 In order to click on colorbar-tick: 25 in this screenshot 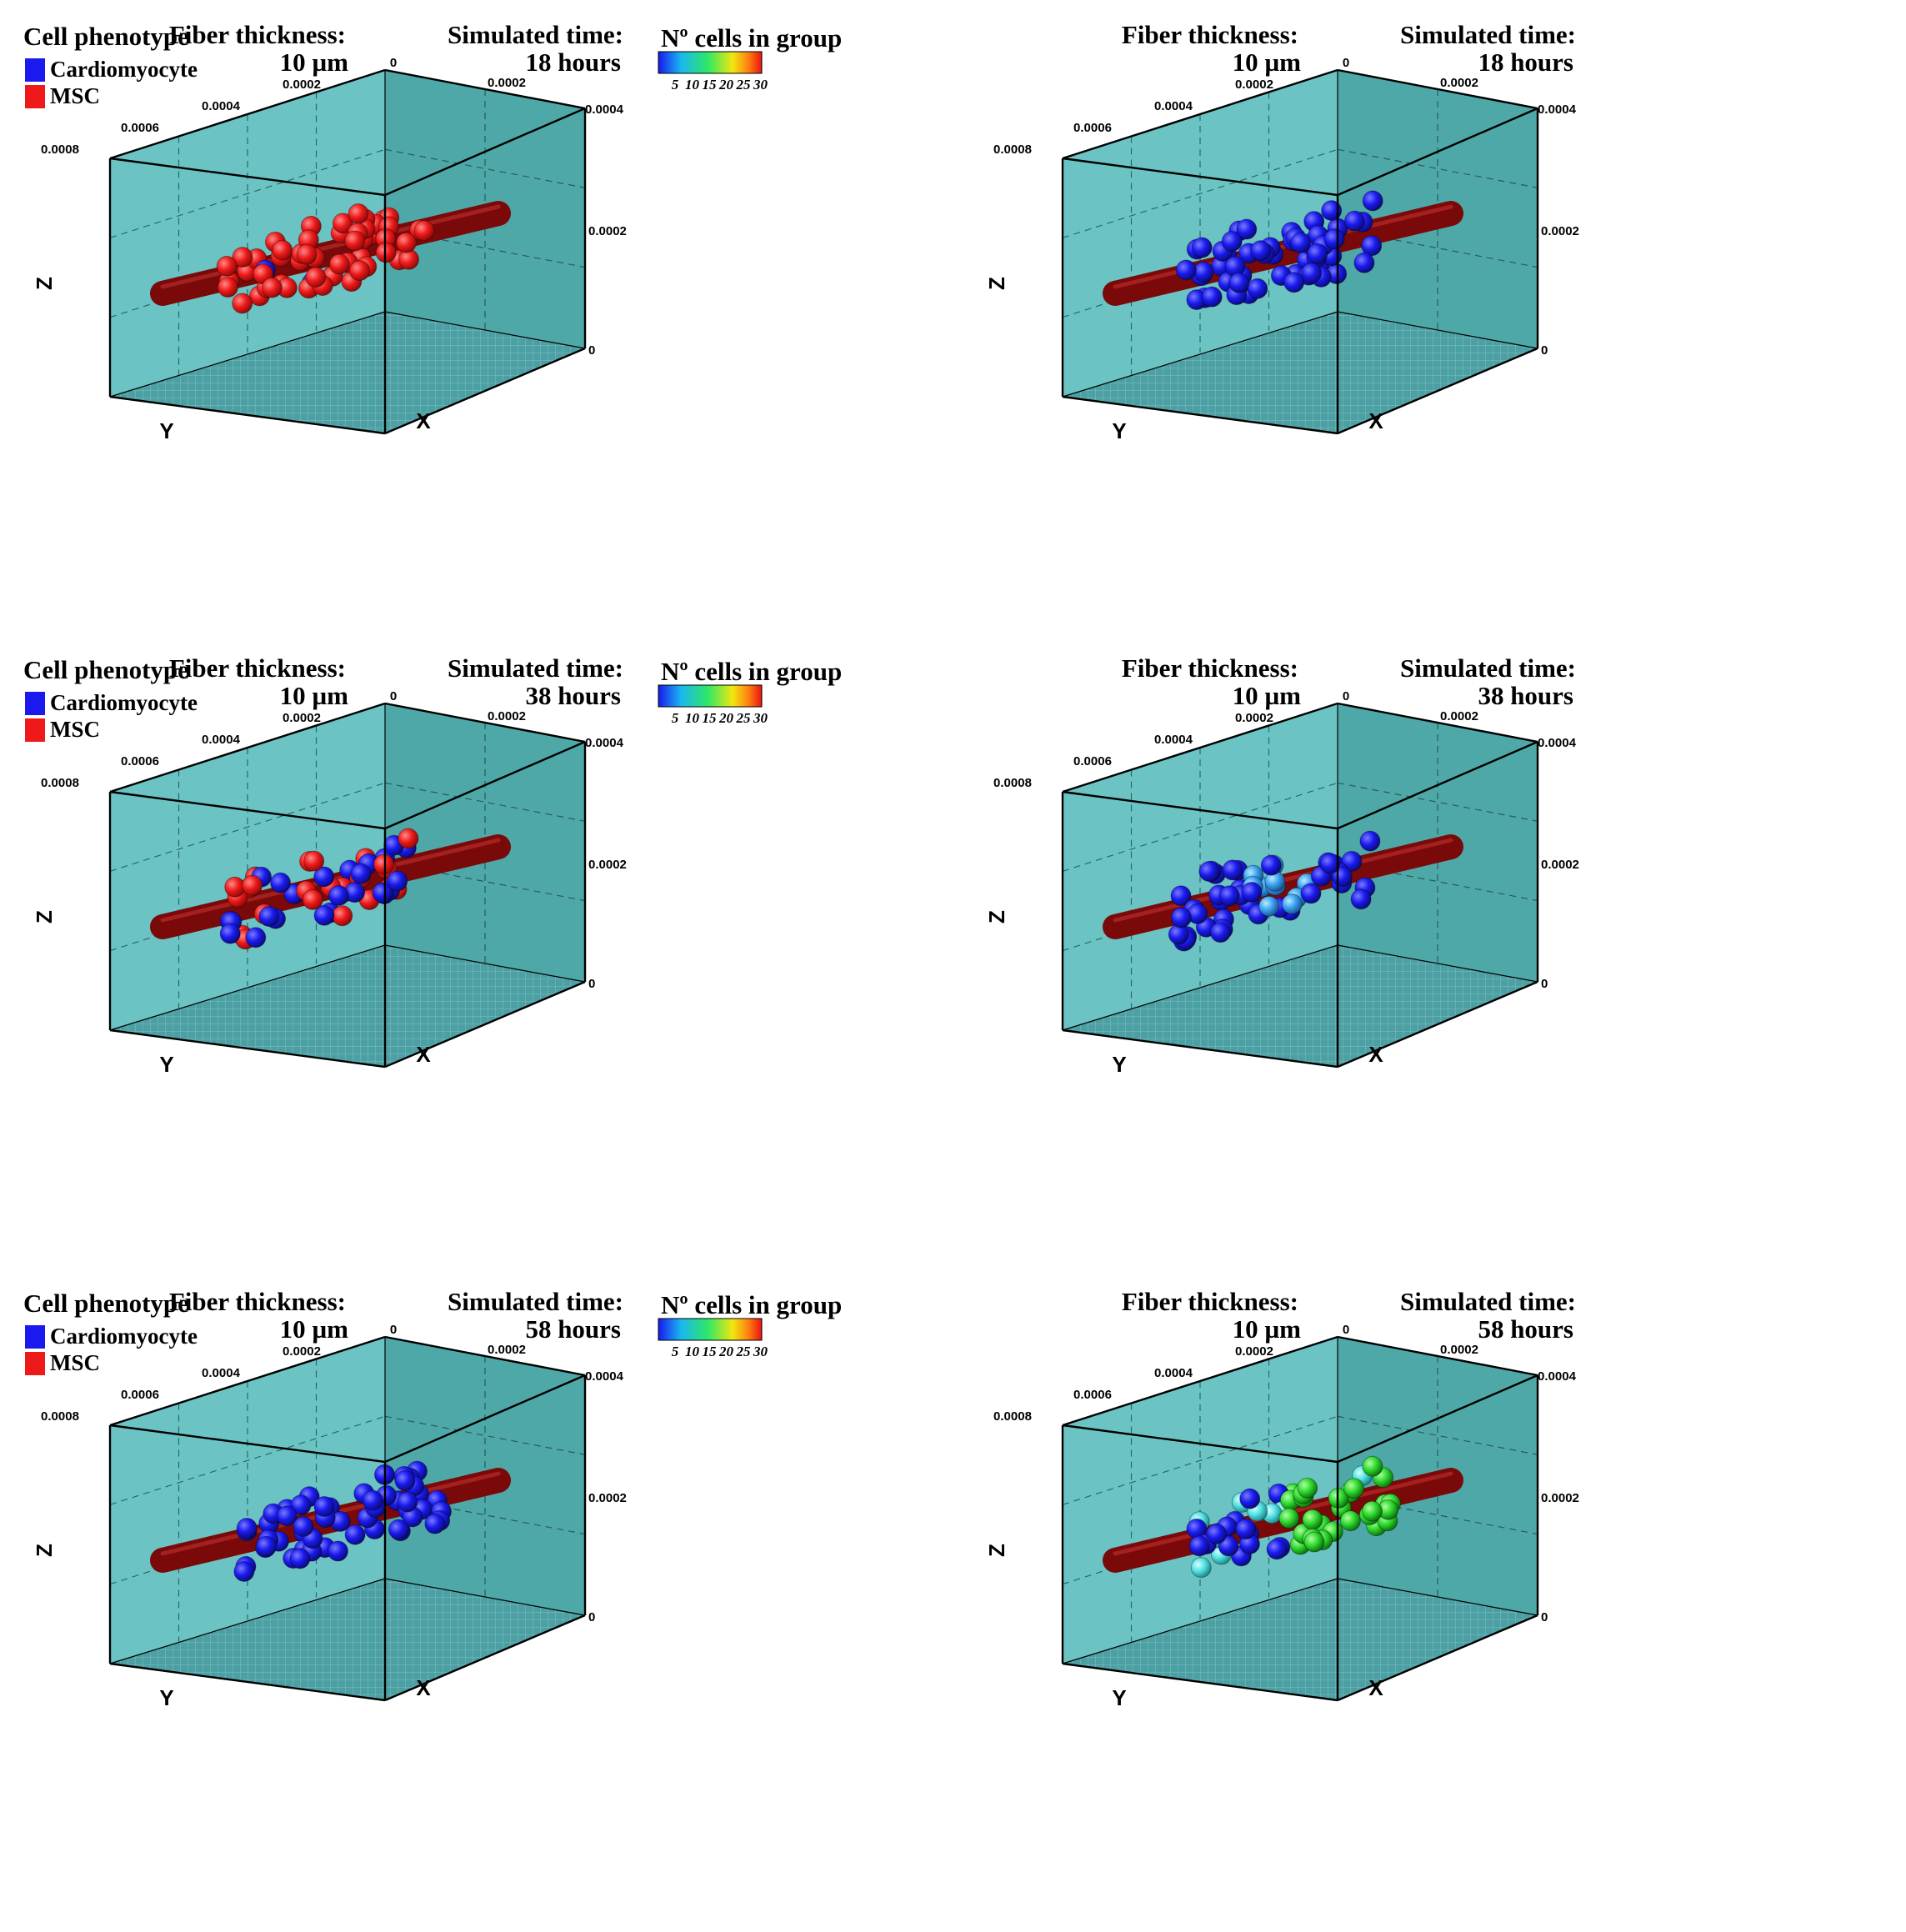, I will do `click(744, 85)`.